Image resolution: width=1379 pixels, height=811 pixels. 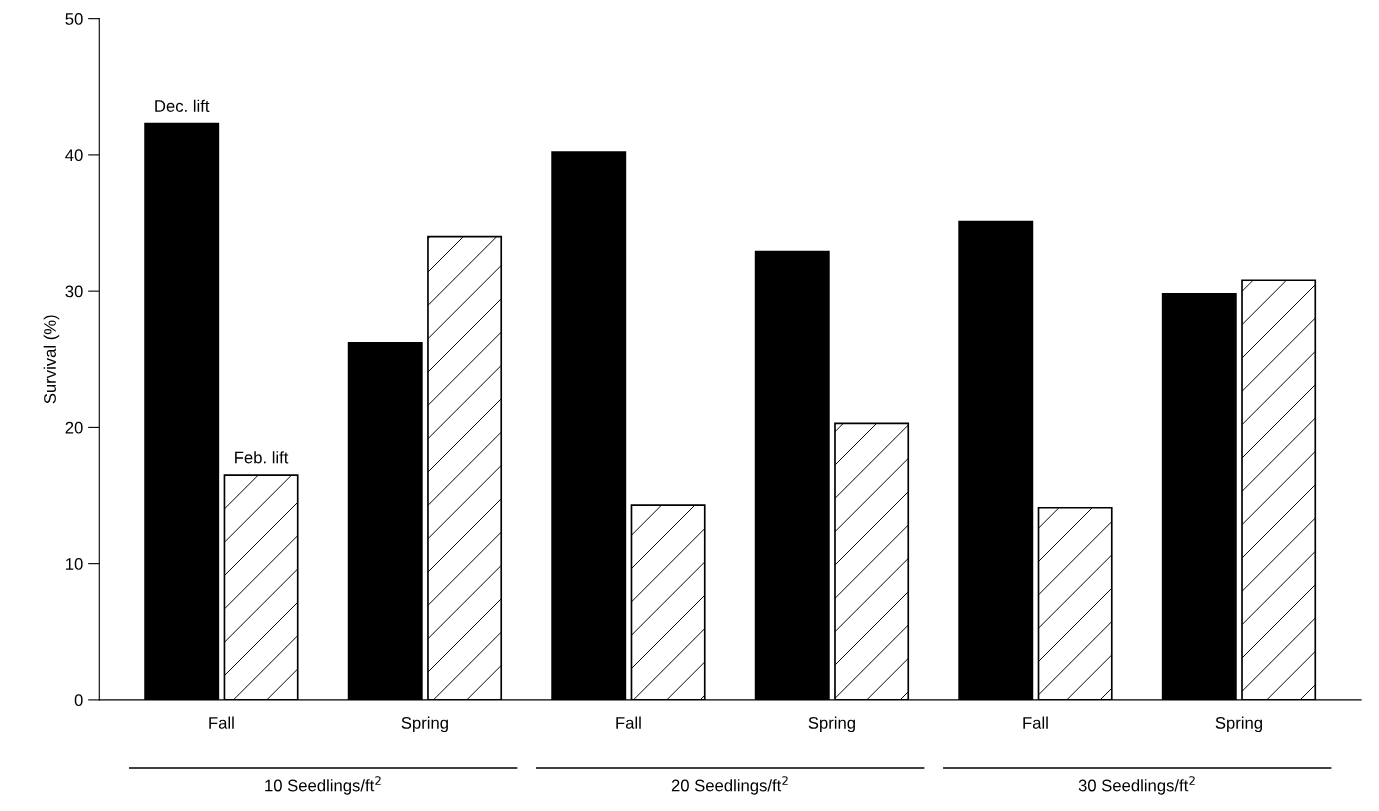 I want to click on y-axis-title: Survival (%), so click(x=51, y=359).